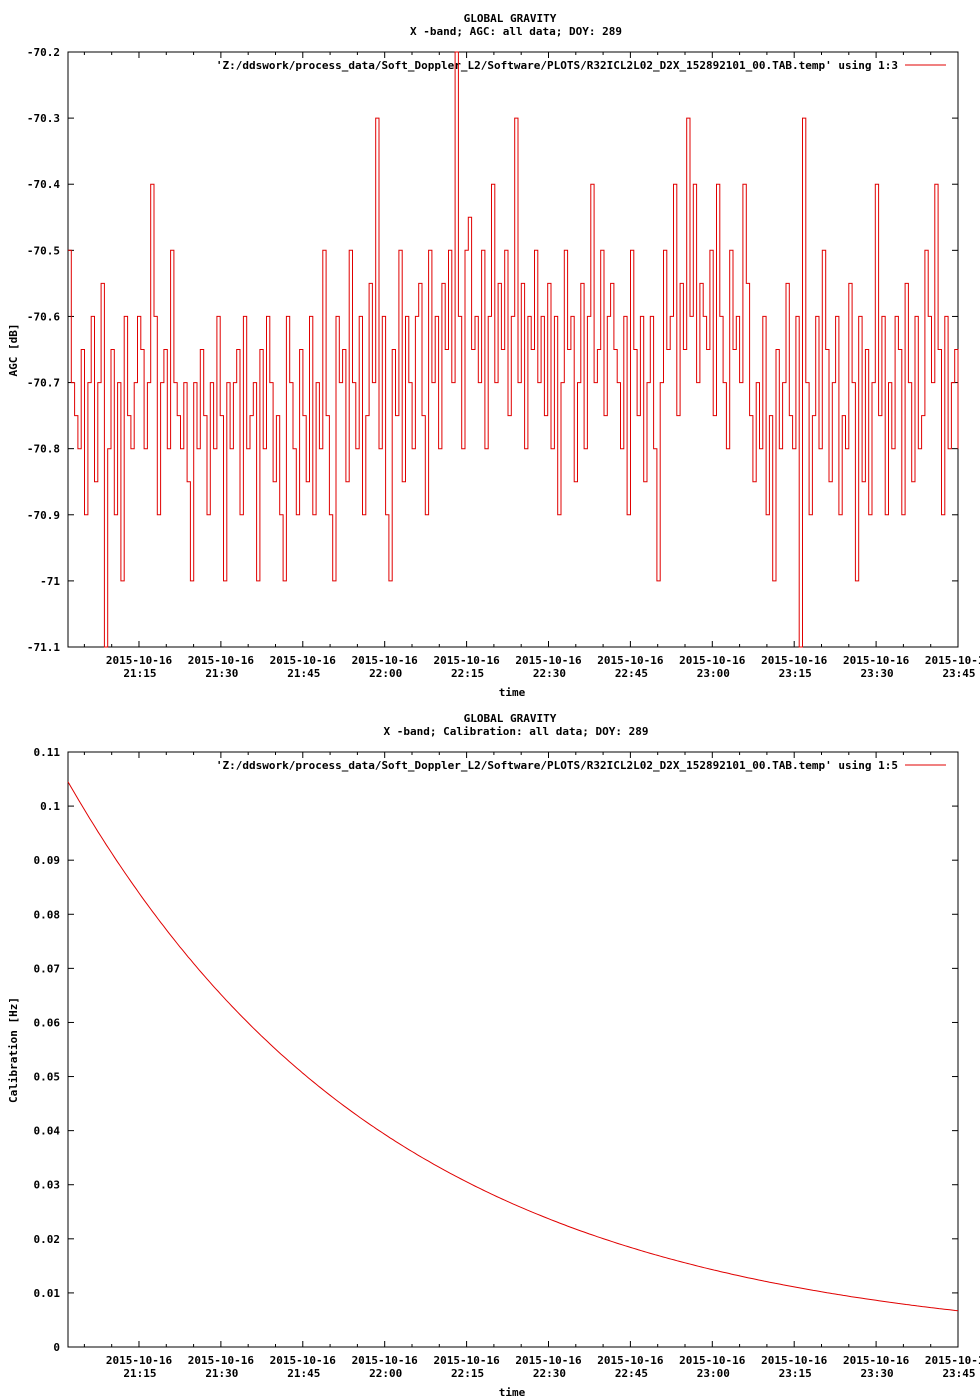  I want to click on y-tick-label: -70.6, so click(43, 316).